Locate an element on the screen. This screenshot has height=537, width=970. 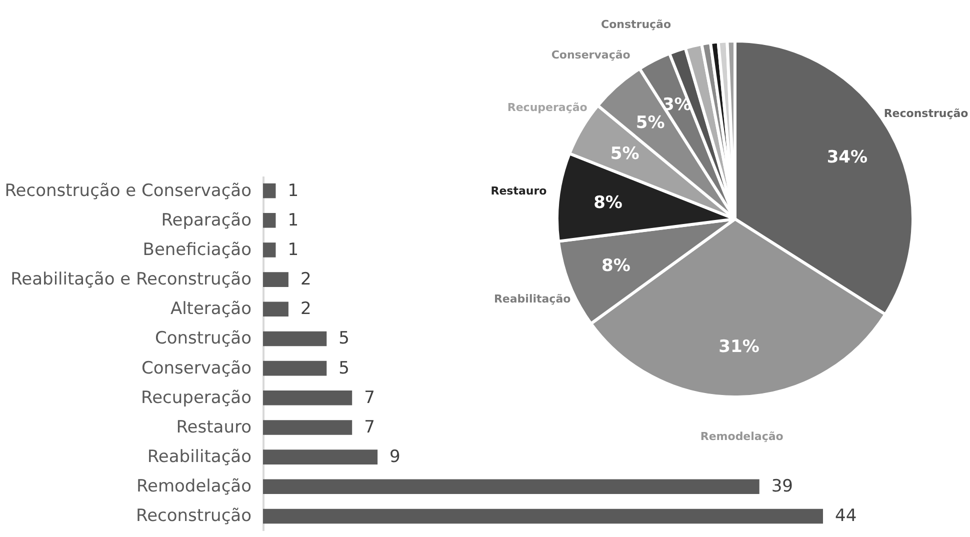
data-label: 44 is located at coordinates (846, 516).